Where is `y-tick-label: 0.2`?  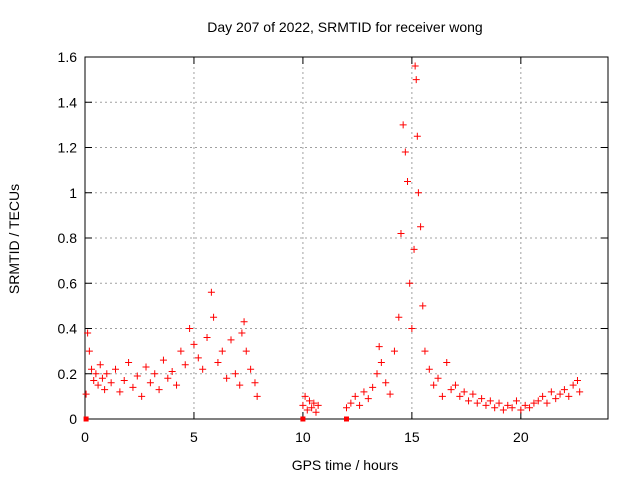
y-tick-label: 0.2 is located at coordinates (68, 374).